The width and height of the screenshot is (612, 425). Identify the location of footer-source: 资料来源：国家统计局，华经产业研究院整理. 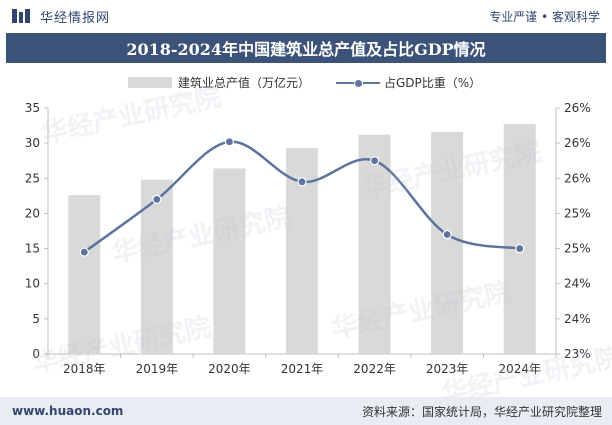
(481, 411).